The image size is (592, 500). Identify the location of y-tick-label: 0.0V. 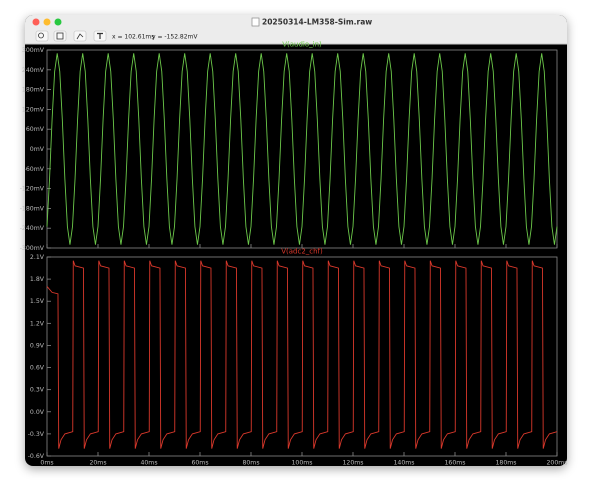
(37, 412).